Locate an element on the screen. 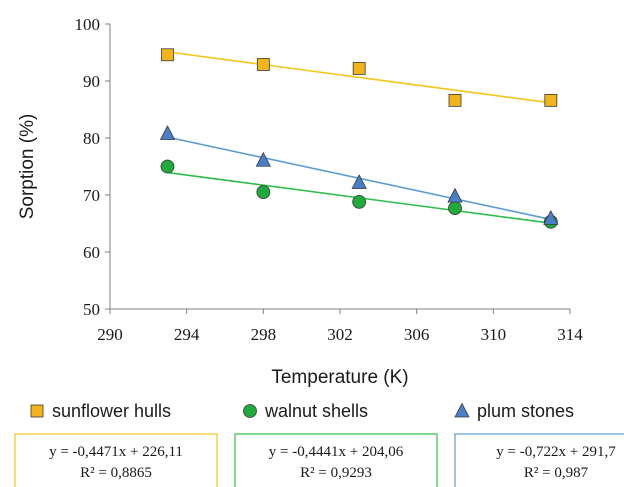 This screenshot has height=487, width=624. trendline-equation: y = -0,4441x + 204,06 is located at coordinates (336, 452).